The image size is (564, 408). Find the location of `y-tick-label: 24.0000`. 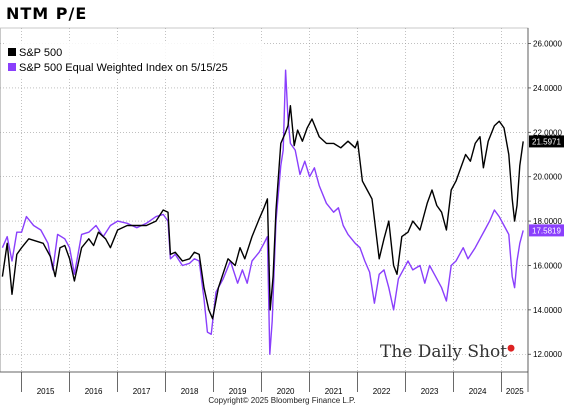

y-tick-label: 24.0000 is located at coordinates (547, 88).